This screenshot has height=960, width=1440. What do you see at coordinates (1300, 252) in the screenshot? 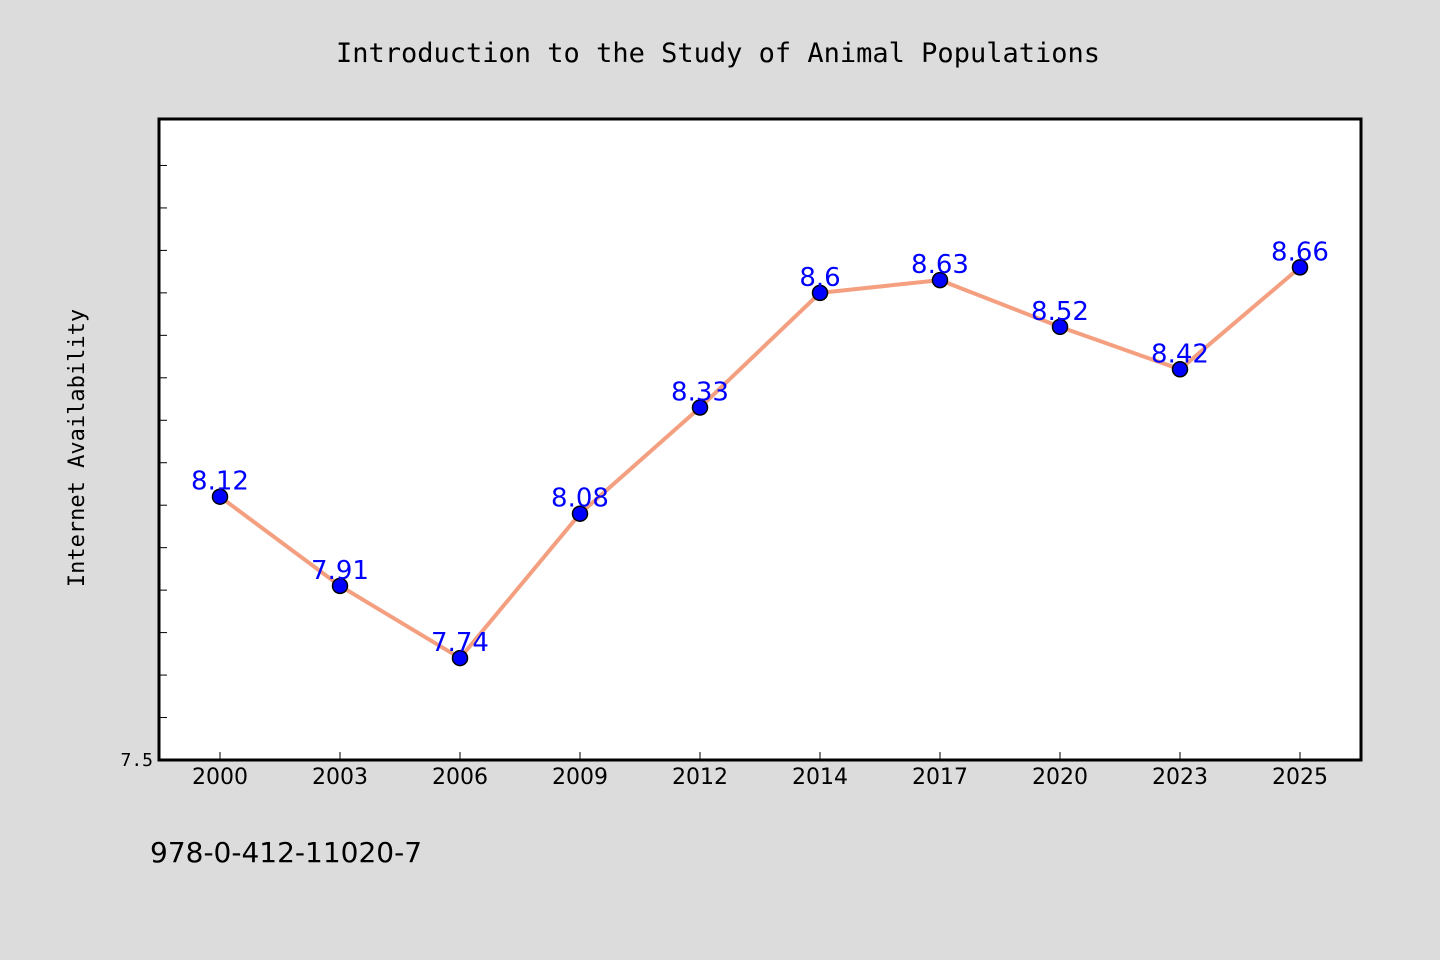
I see `data-label: 8.66` at bounding box center [1300, 252].